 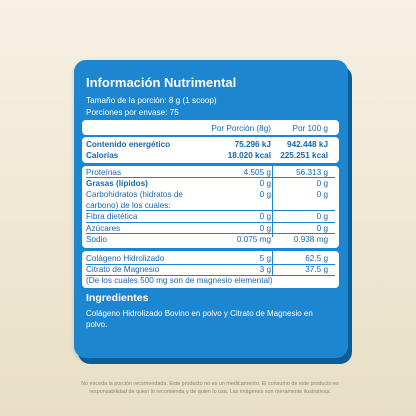 I want to click on column-header-100g: Por 100 g, so click(x=310, y=128).